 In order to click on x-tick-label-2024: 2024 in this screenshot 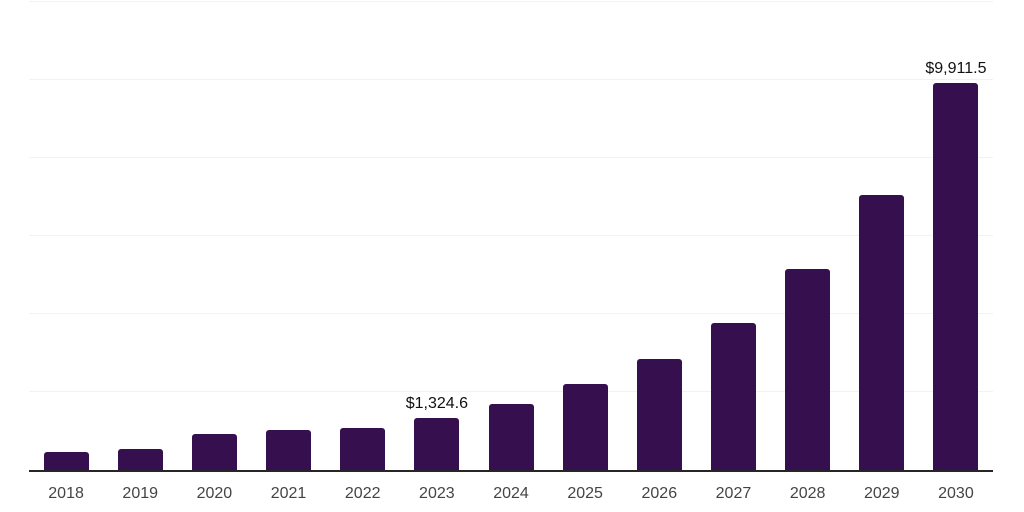, I will do `click(511, 493)`.